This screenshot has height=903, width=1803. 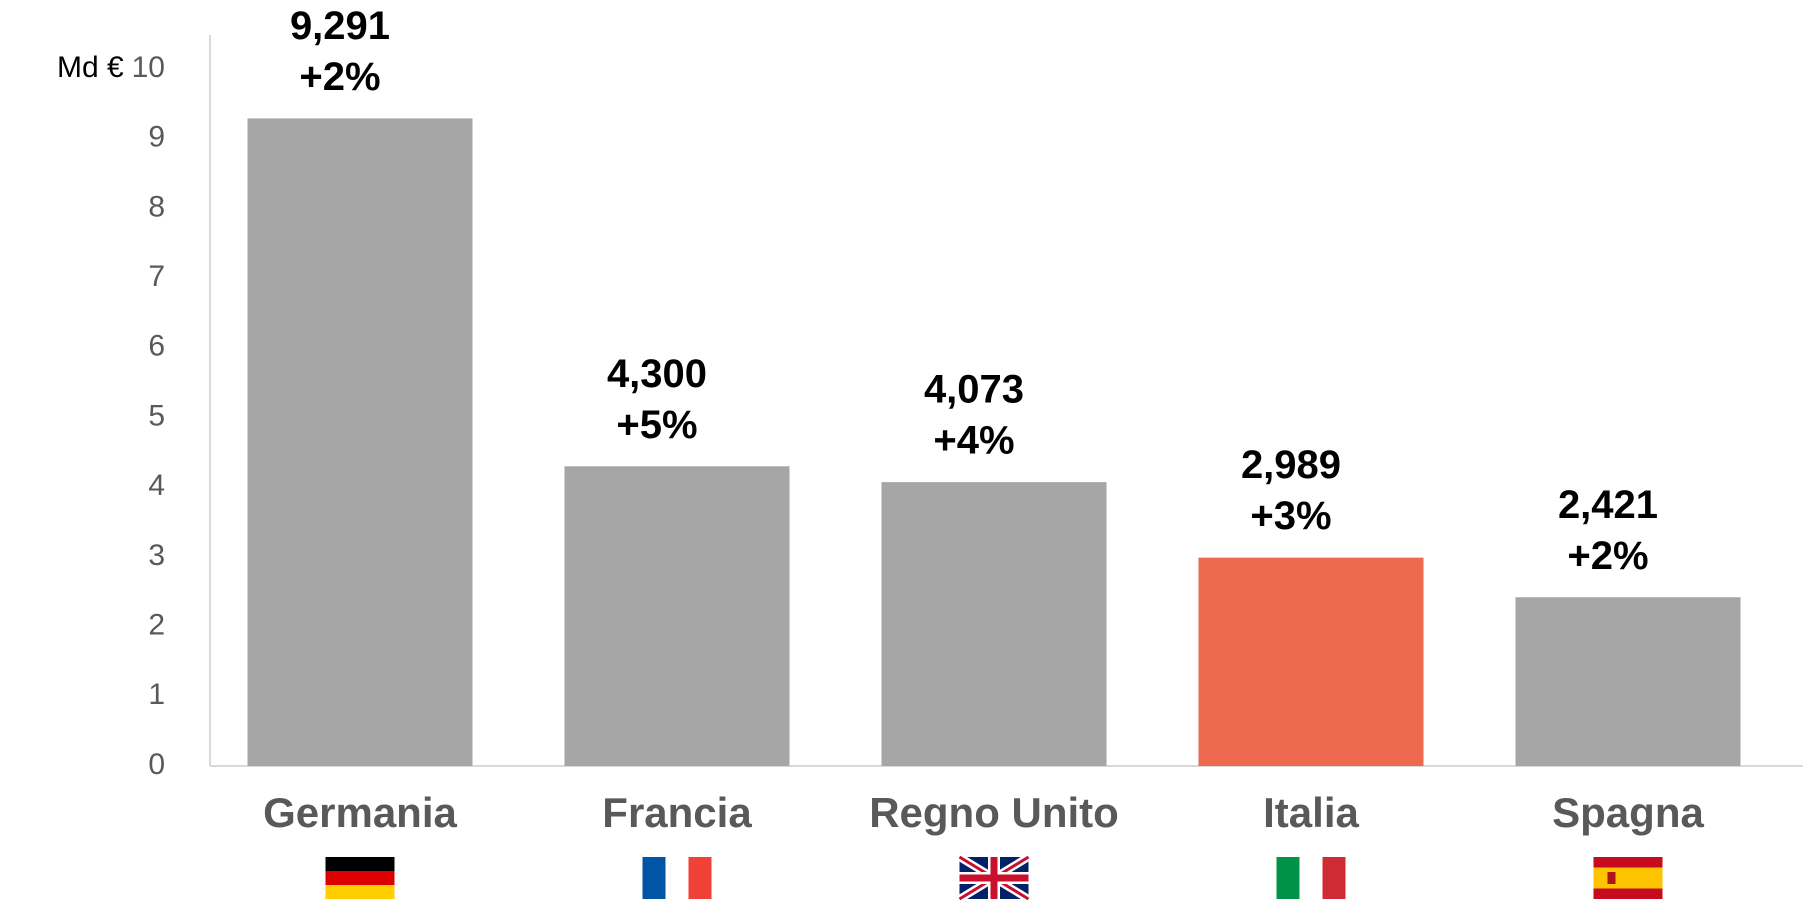 I want to click on y-tick-label: 4, so click(x=156, y=485).